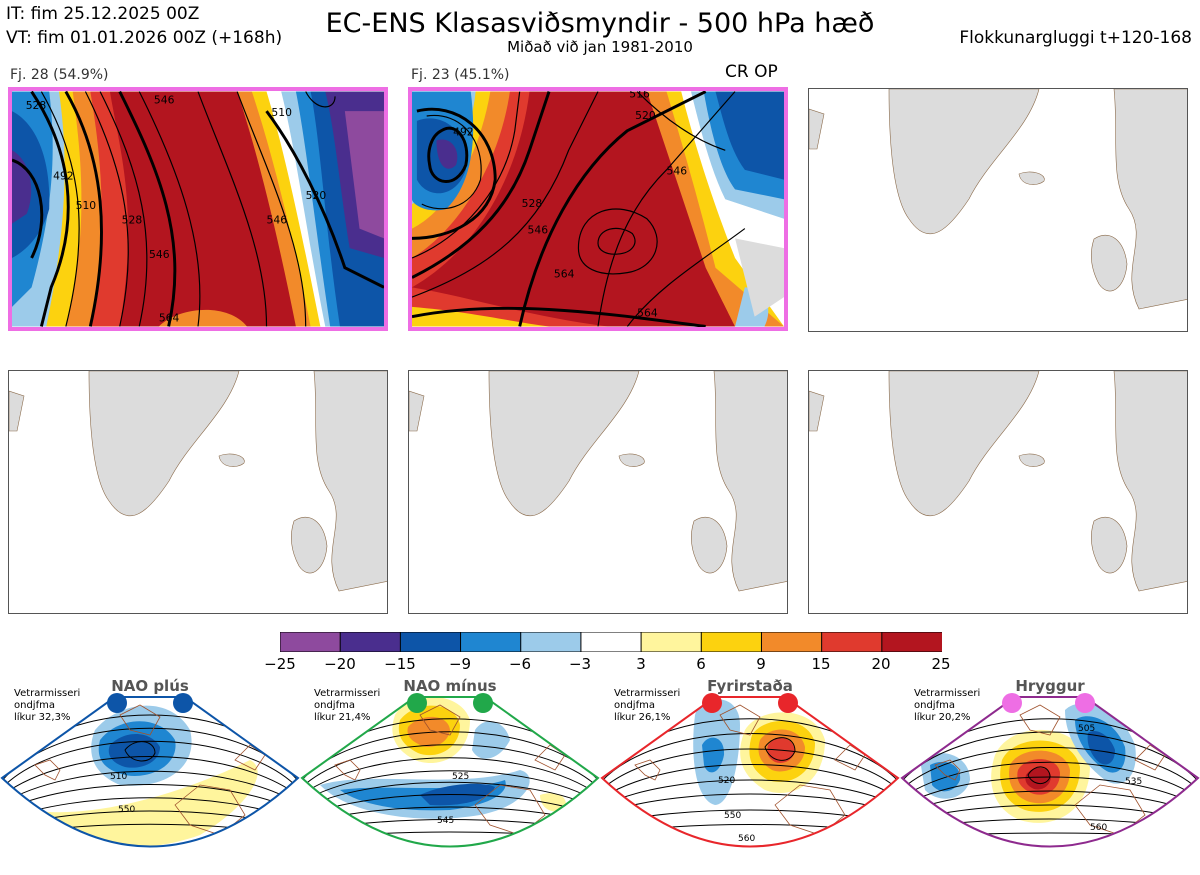 The height and width of the screenshot is (875, 1200). I want to click on cluster-map-2: 516 492 520 528 546 546 564 564, so click(598, 209).